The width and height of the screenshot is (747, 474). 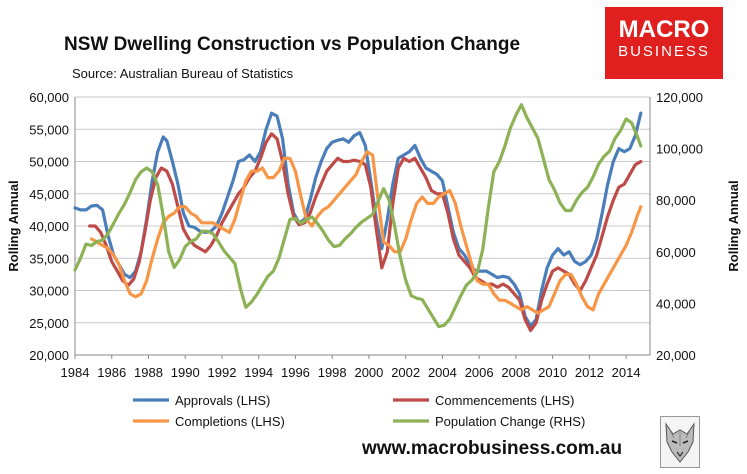 I want to click on legend-entry: Population Change (RHS), so click(x=510, y=421).